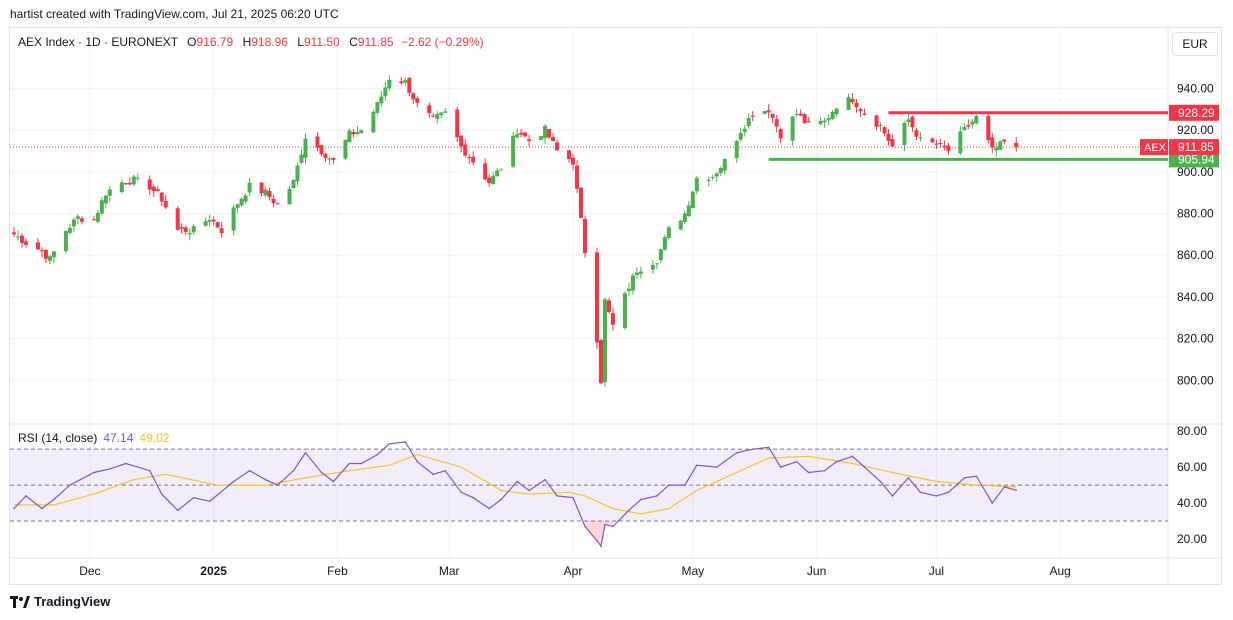 Image resolution: width=1233 pixels, height=620 pixels. Describe the element at coordinates (936, 571) in the screenshot. I see `time-tick-label: Jul` at that location.